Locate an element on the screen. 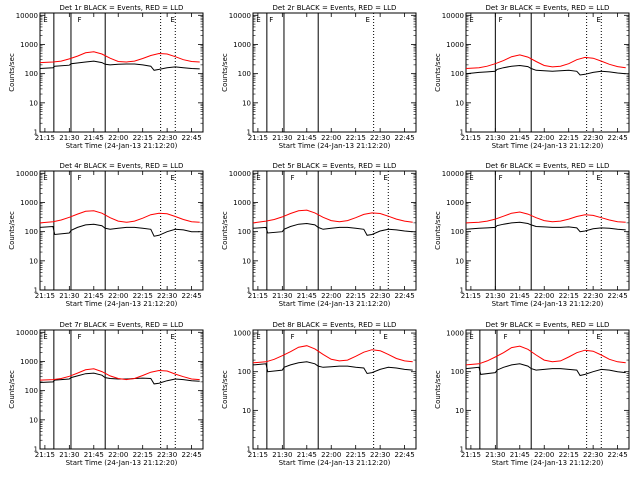 This screenshot has width=640, height=480. x-tick-label: 21:45 is located at coordinates (94, 296).